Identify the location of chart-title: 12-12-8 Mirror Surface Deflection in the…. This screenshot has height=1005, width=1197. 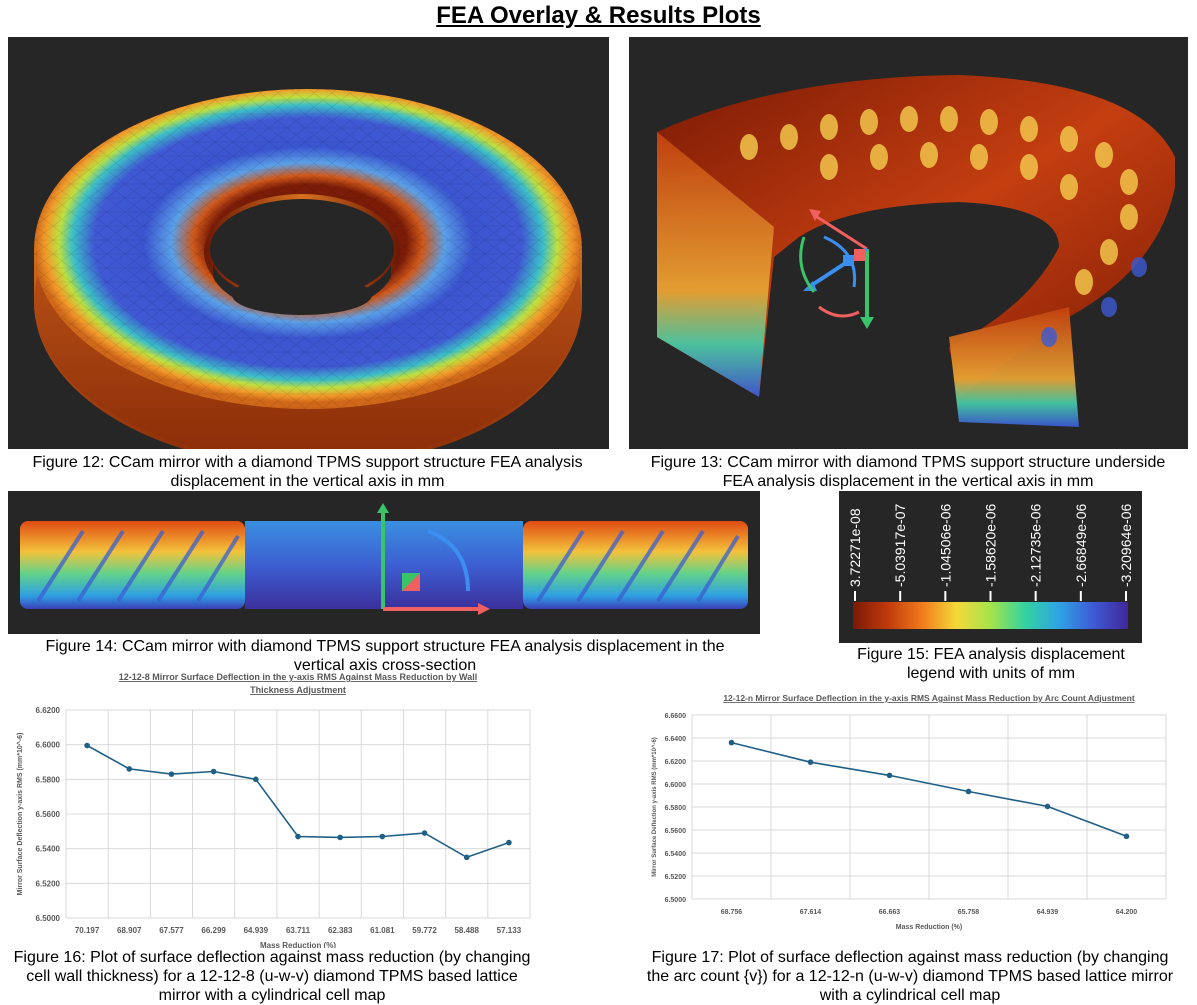
(298, 677).